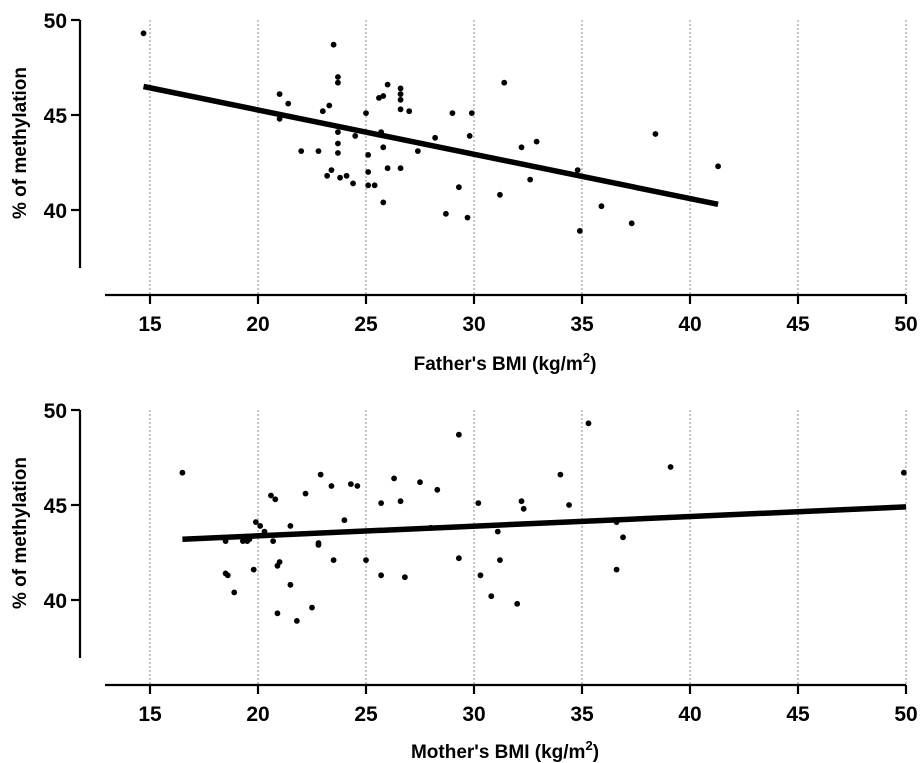 The width and height of the screenshot is (922, 763). Describe the element at coordinates (528, 705) in the screenshot. I see `x-ticks-bottom: 15 20 25 30 35 40 45 50` at that location.